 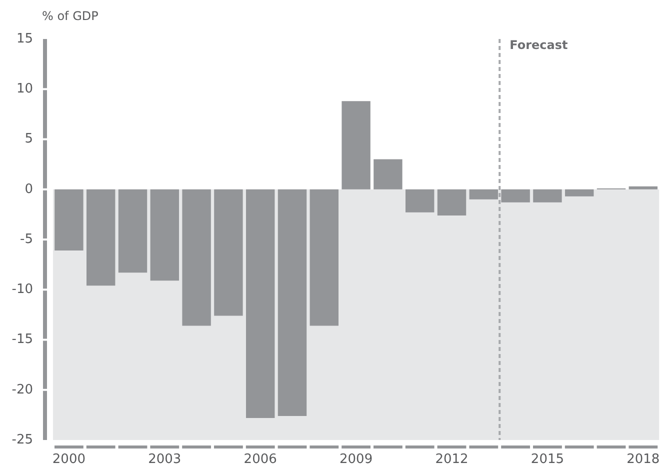 What do you see at coordinates (28, 189) in the screenshot?
I see `y-tick-label: 0` at bounding box center [28, 189].